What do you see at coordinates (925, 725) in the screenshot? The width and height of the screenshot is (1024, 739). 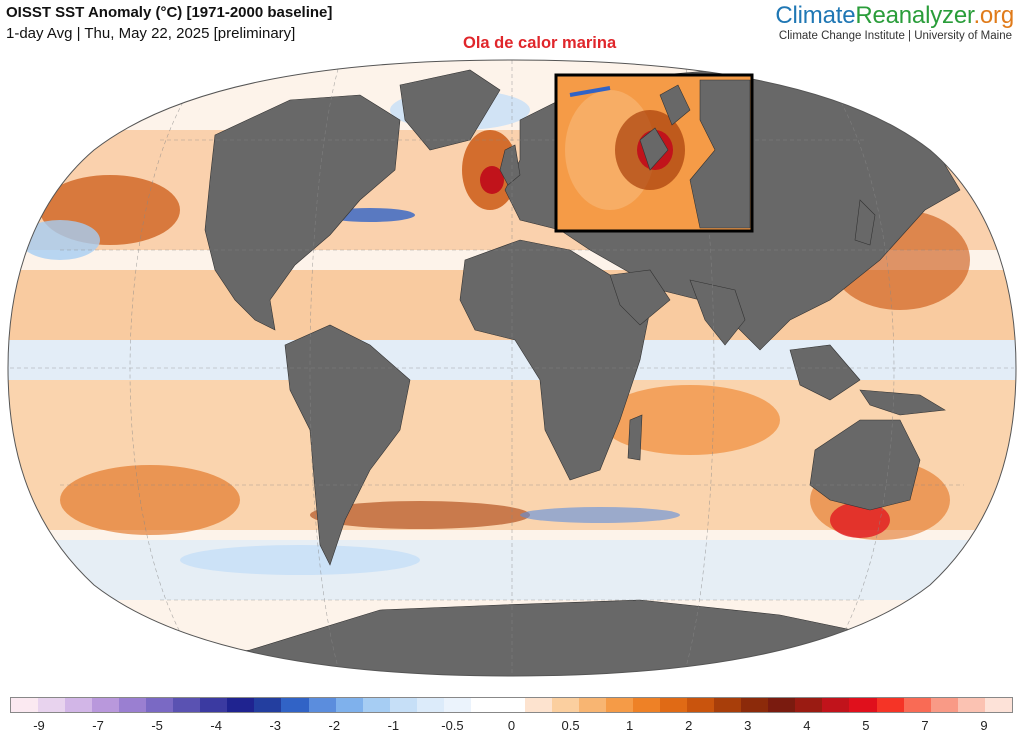 I see `colorbar-tick-label: 7` at bounding box center [925, 725].